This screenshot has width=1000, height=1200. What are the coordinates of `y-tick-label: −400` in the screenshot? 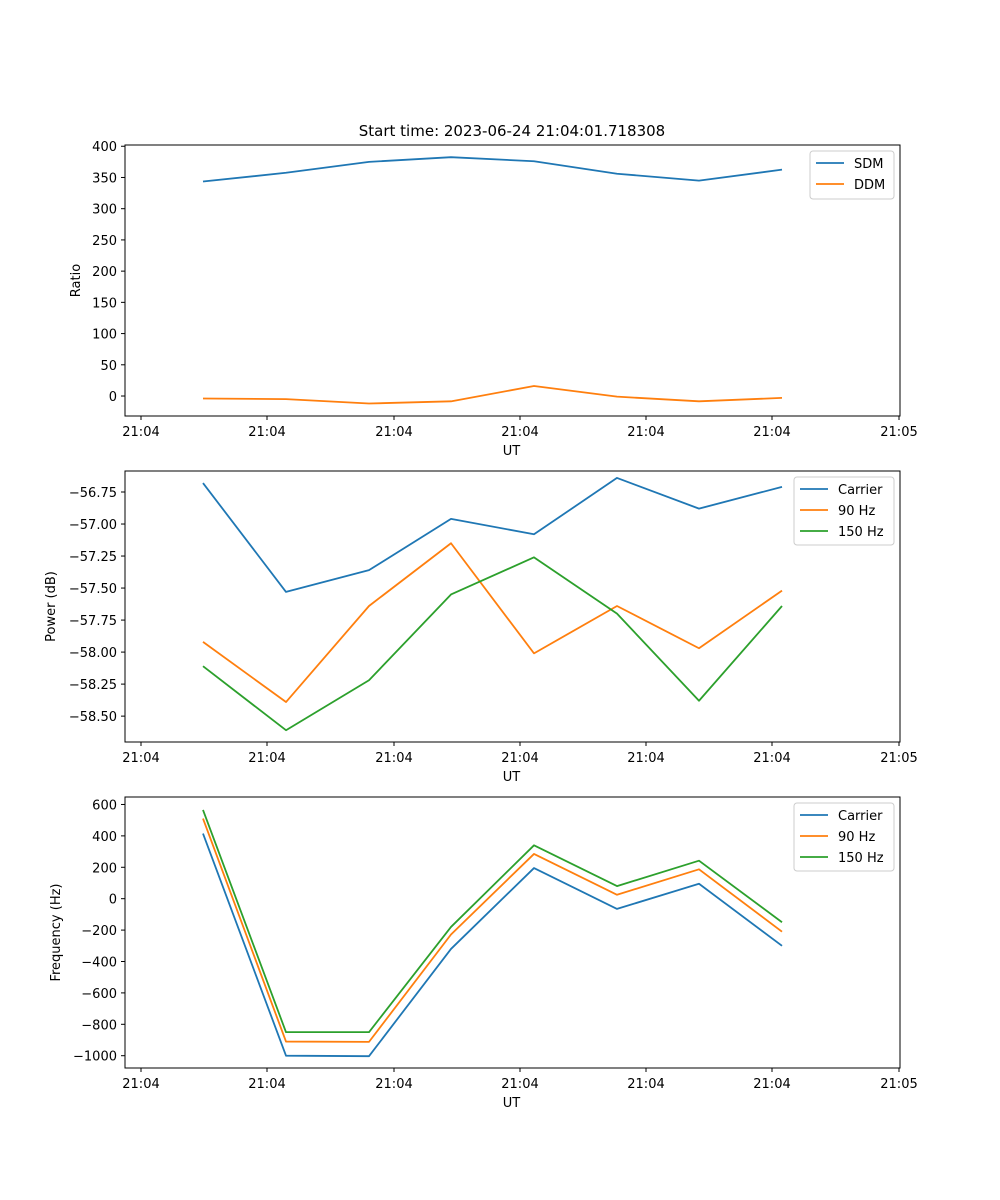 It's located at (99, 962).